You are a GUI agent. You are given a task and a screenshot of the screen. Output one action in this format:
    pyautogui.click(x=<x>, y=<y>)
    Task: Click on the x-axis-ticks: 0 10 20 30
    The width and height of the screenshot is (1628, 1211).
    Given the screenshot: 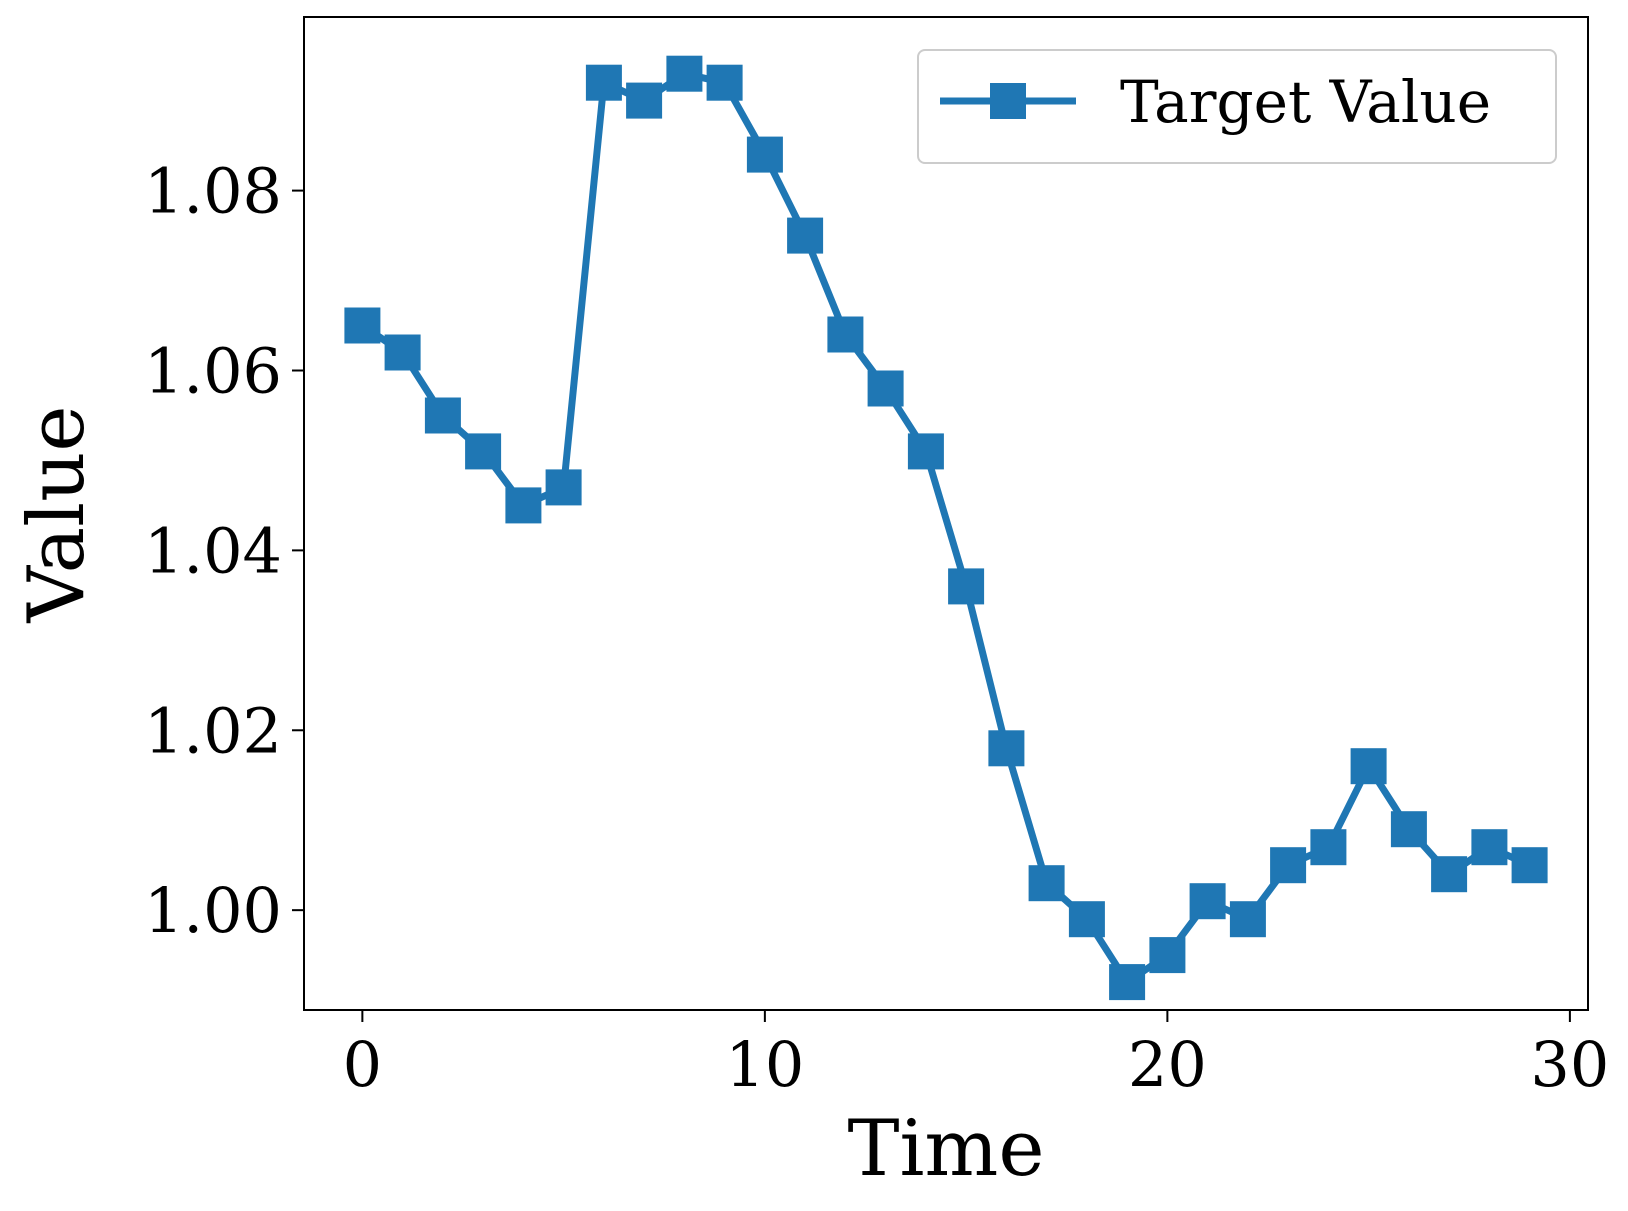 What is the action you would take?
    pyautogui.click(x=976, y=1055)
    